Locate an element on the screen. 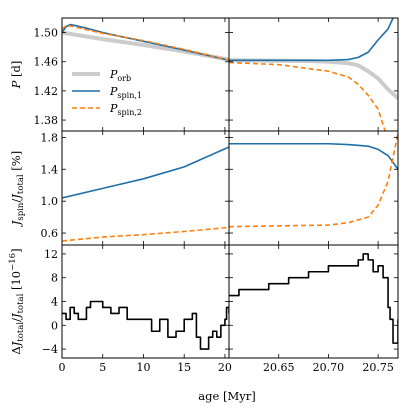 The image size is (415, 415). series-orb-left is located at coordinates (145, 46).